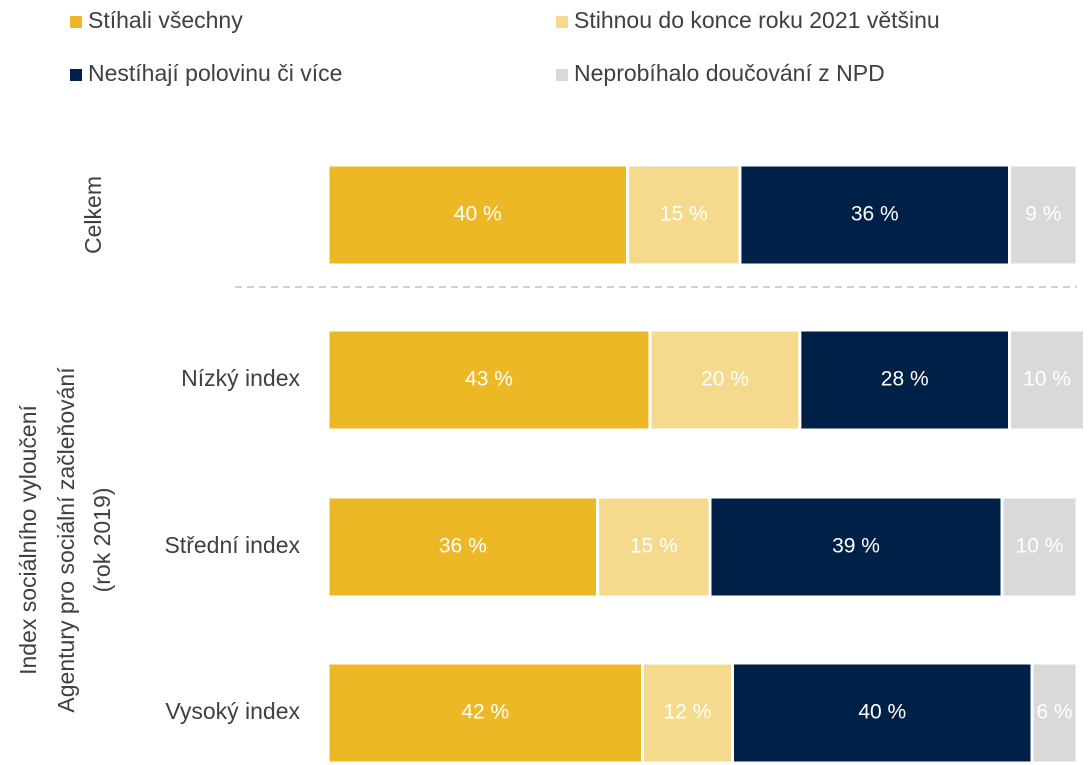 Image resolution: width=1089 pixels, height=765 pixels. Describe the element at coordinates (757, 20) in the screenshot. I see `legend-label: Stihnou do konce roku 2021 většinu` at that location.